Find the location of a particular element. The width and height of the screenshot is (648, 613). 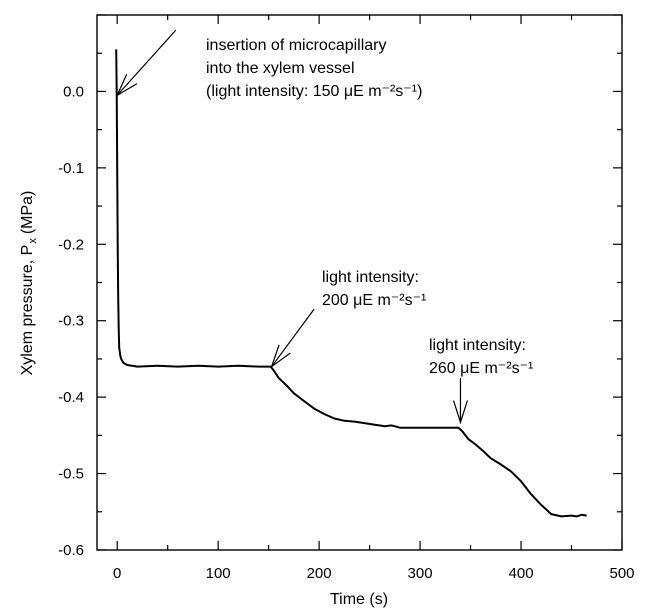

annotation-text: into the xylem vessel is located at coordinates (280, 68).